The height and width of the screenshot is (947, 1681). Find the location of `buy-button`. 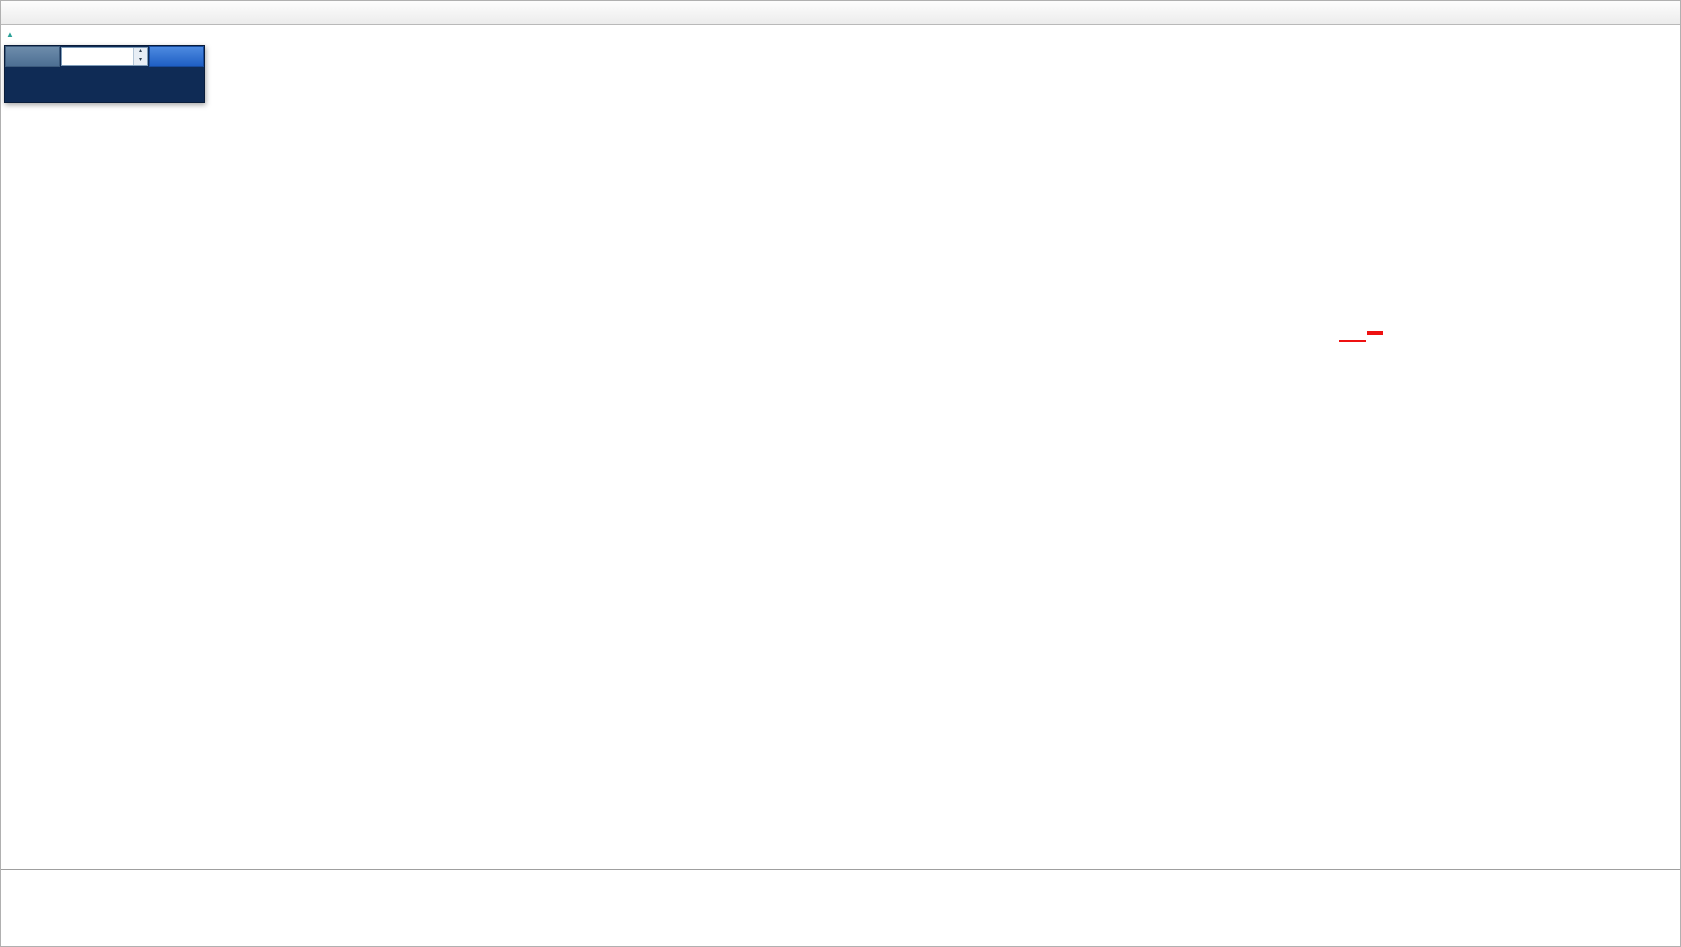

buy-button is located at coordinates (176, 56).